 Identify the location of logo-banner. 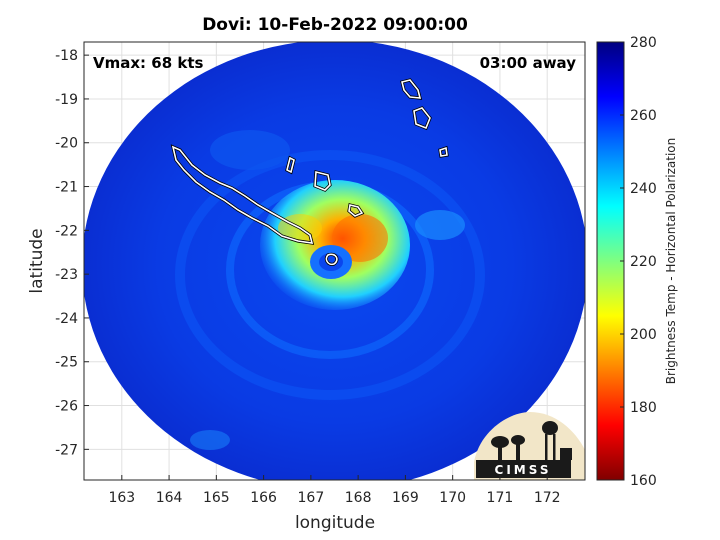
(523, 469).